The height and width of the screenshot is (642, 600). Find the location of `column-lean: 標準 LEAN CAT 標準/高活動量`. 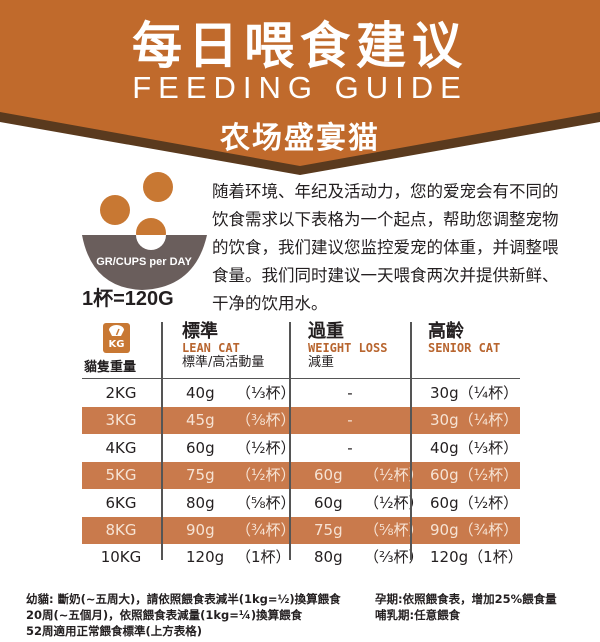

column-lean: 標準 LEAN CAT 標準/高活動量 is located at coordinates (223, 346).